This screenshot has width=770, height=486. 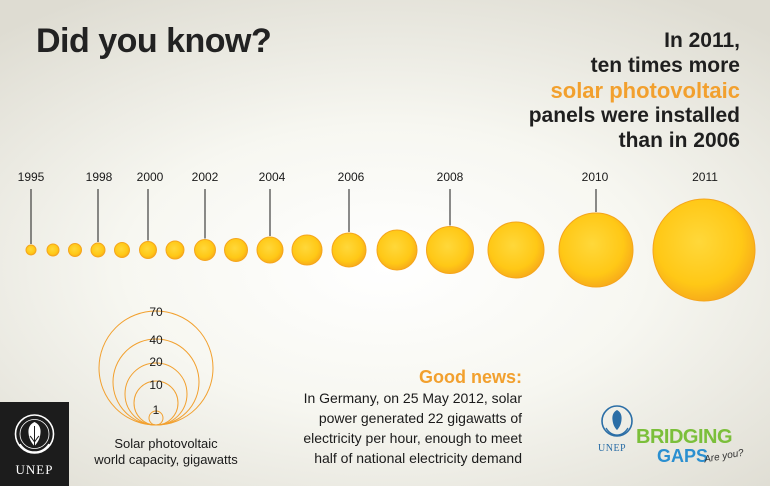 I want to click on headline-line-5: than in 2006, so click(x=679, y=140).